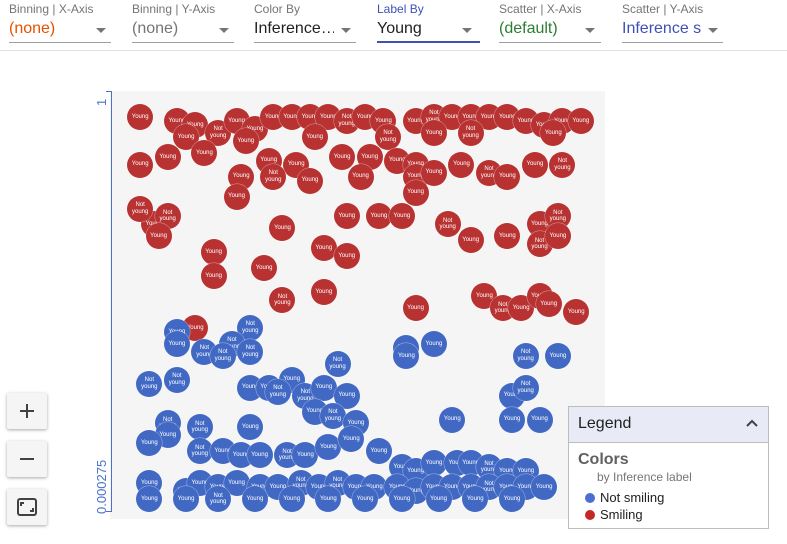 Image resolution: width=787 pixels, height=544 pixels. What do you see at coordinates (101, 102) in the screenshot?
I see `y-axis-max-label: 1` at bounding box center [101, 102].